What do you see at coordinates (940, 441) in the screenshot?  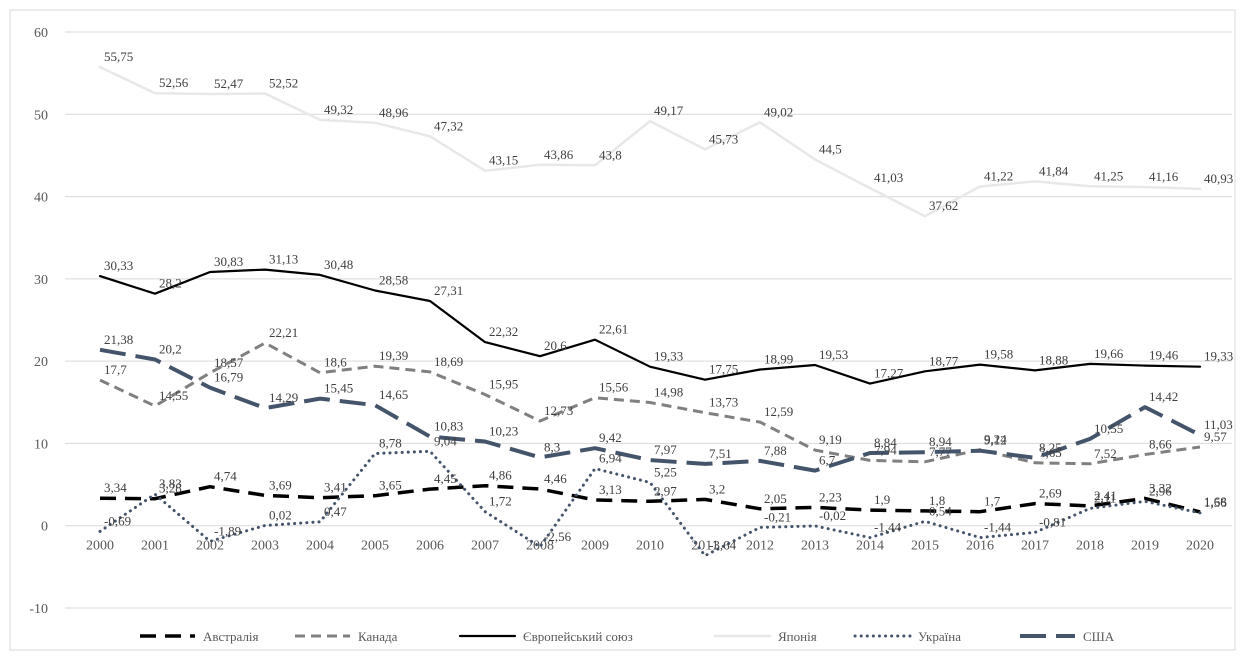 I see `data-label: 8,94` at bounding box center [940, 441].